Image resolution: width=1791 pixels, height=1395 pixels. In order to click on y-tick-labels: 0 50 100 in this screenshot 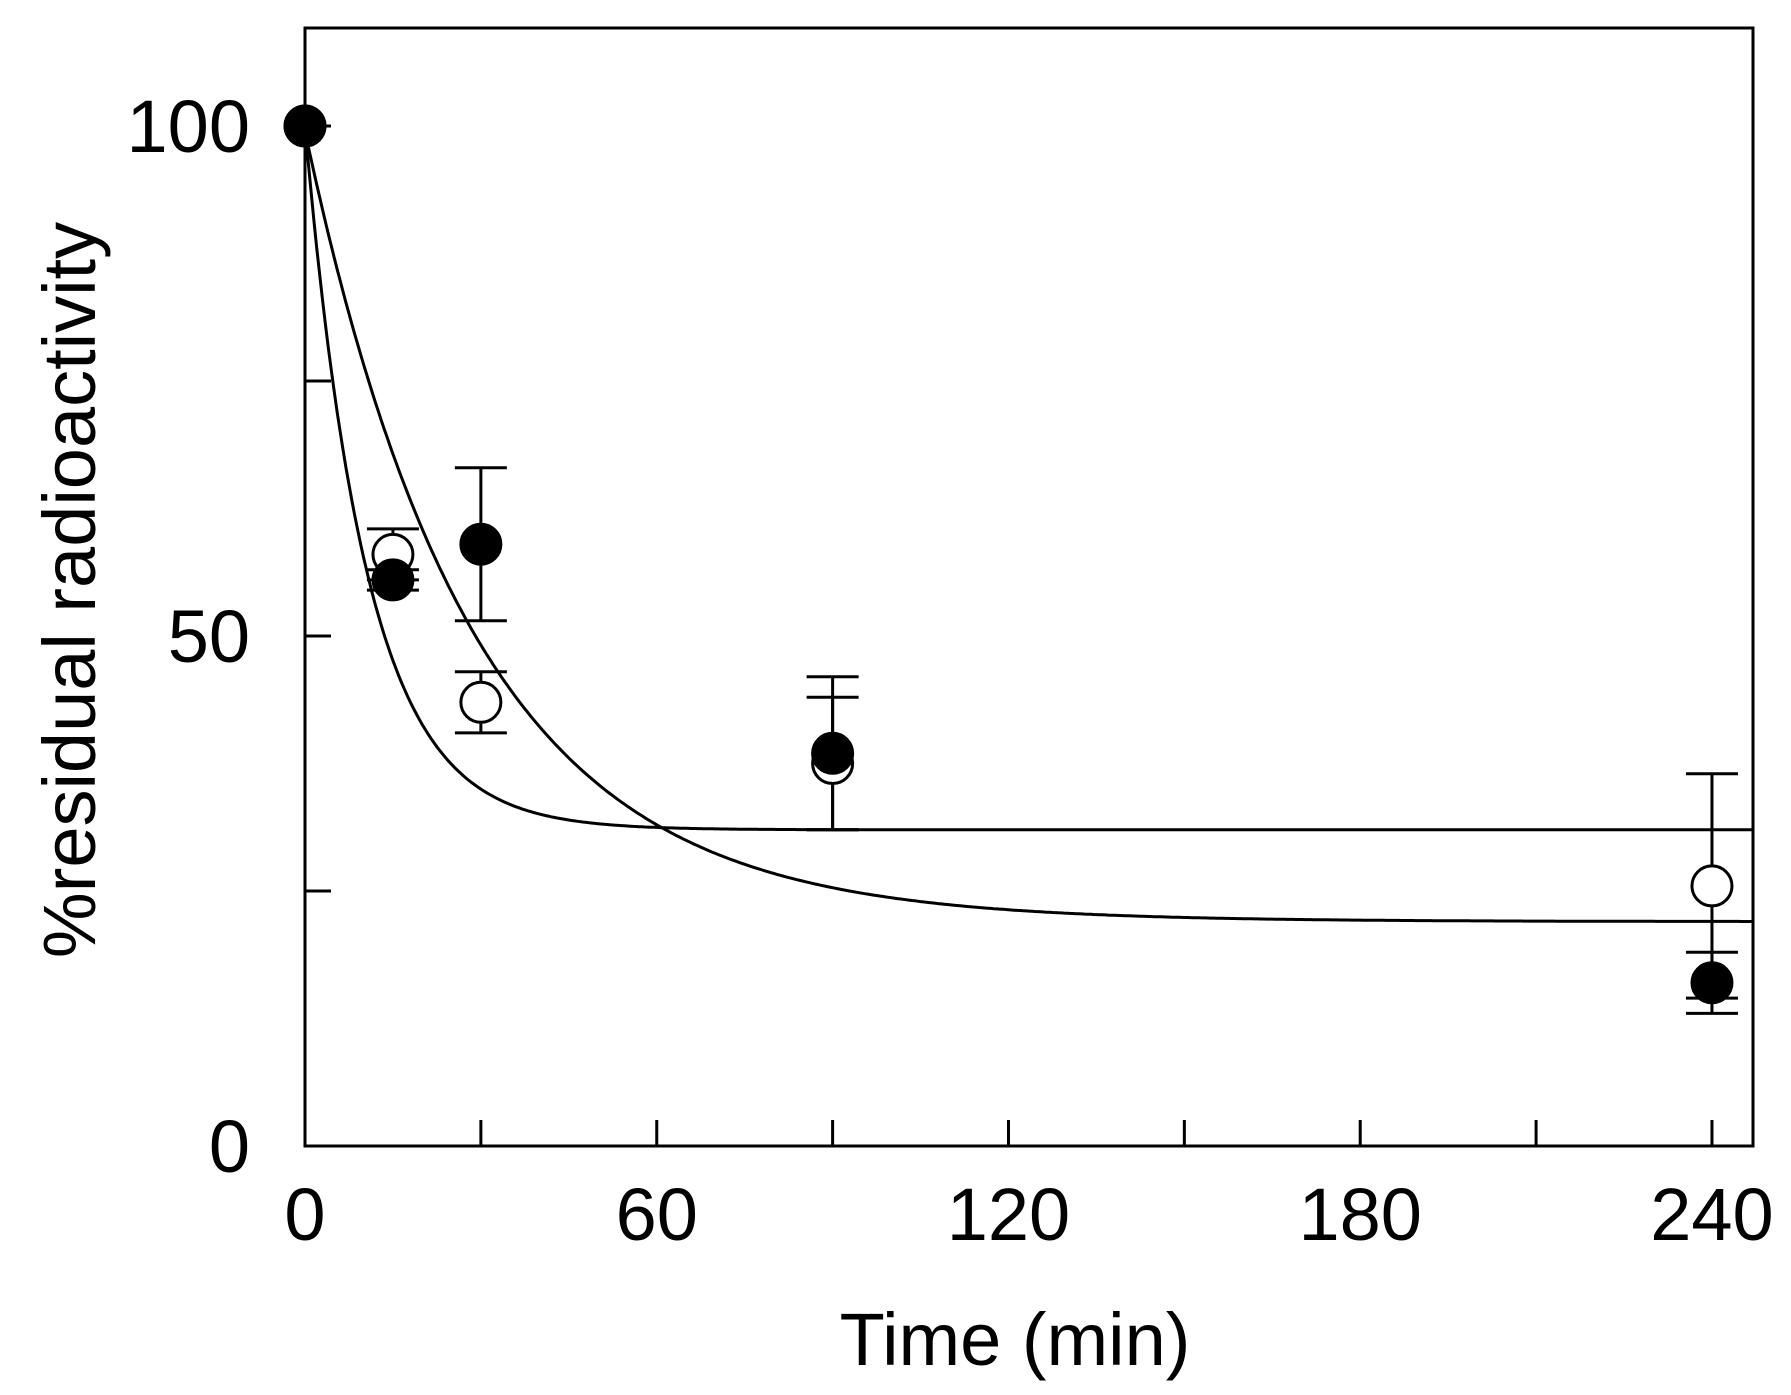, I will do `click(188, 636)`.